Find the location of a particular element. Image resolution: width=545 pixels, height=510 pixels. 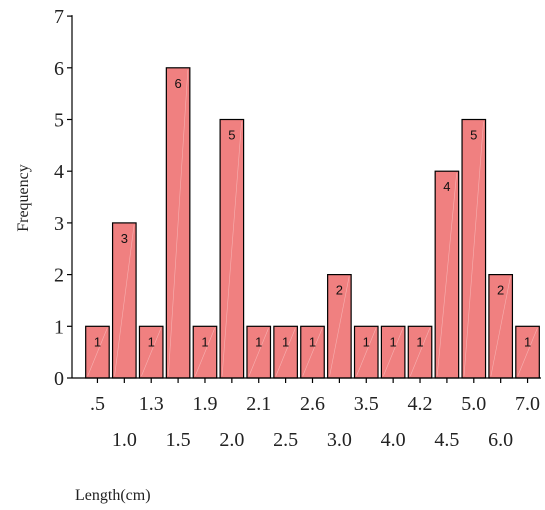

y-tick-label: 6 is located at coordinates (59, 69).